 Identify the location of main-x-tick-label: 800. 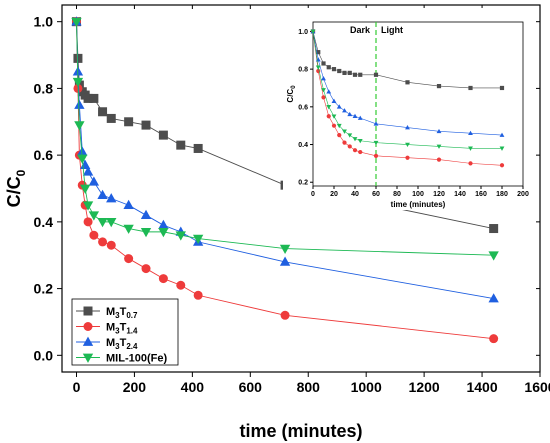
(309, 387).